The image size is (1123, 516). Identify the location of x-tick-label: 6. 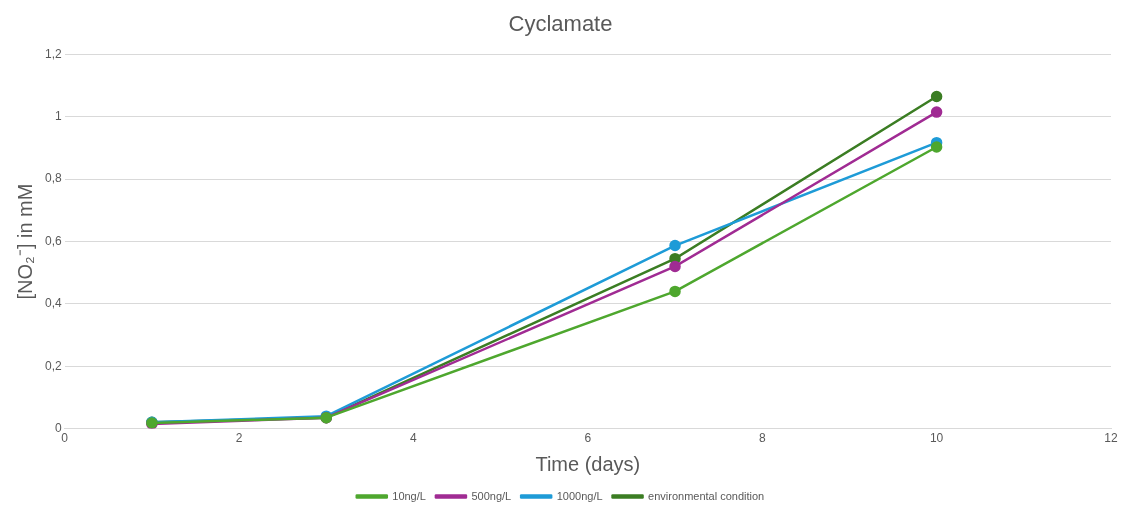
(588, 438).